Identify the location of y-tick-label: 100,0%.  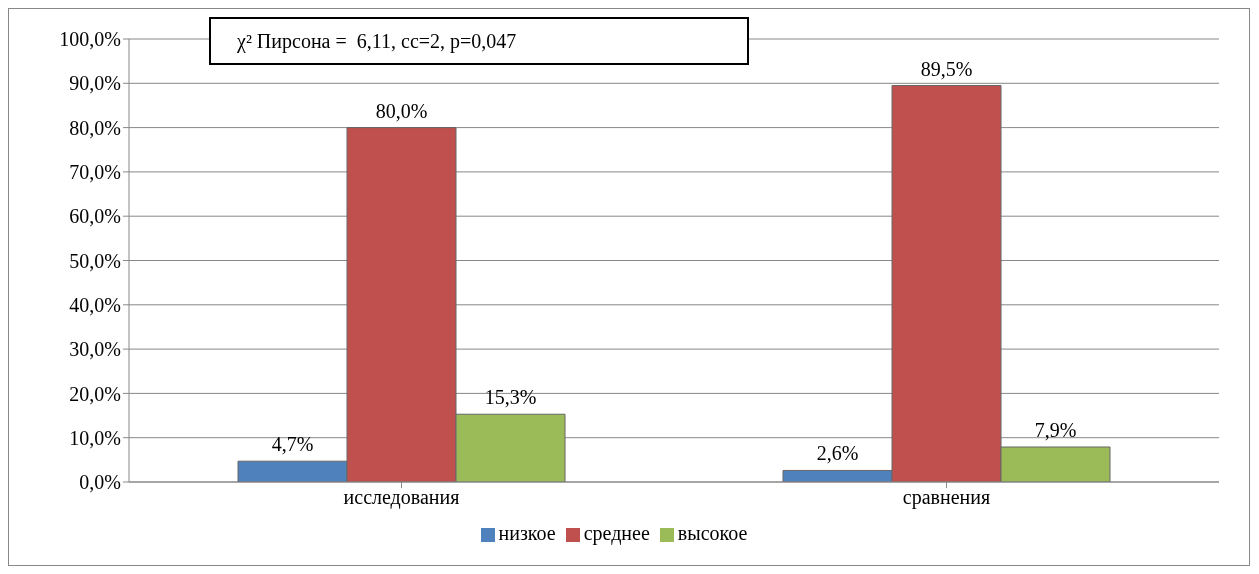
(90, 39).